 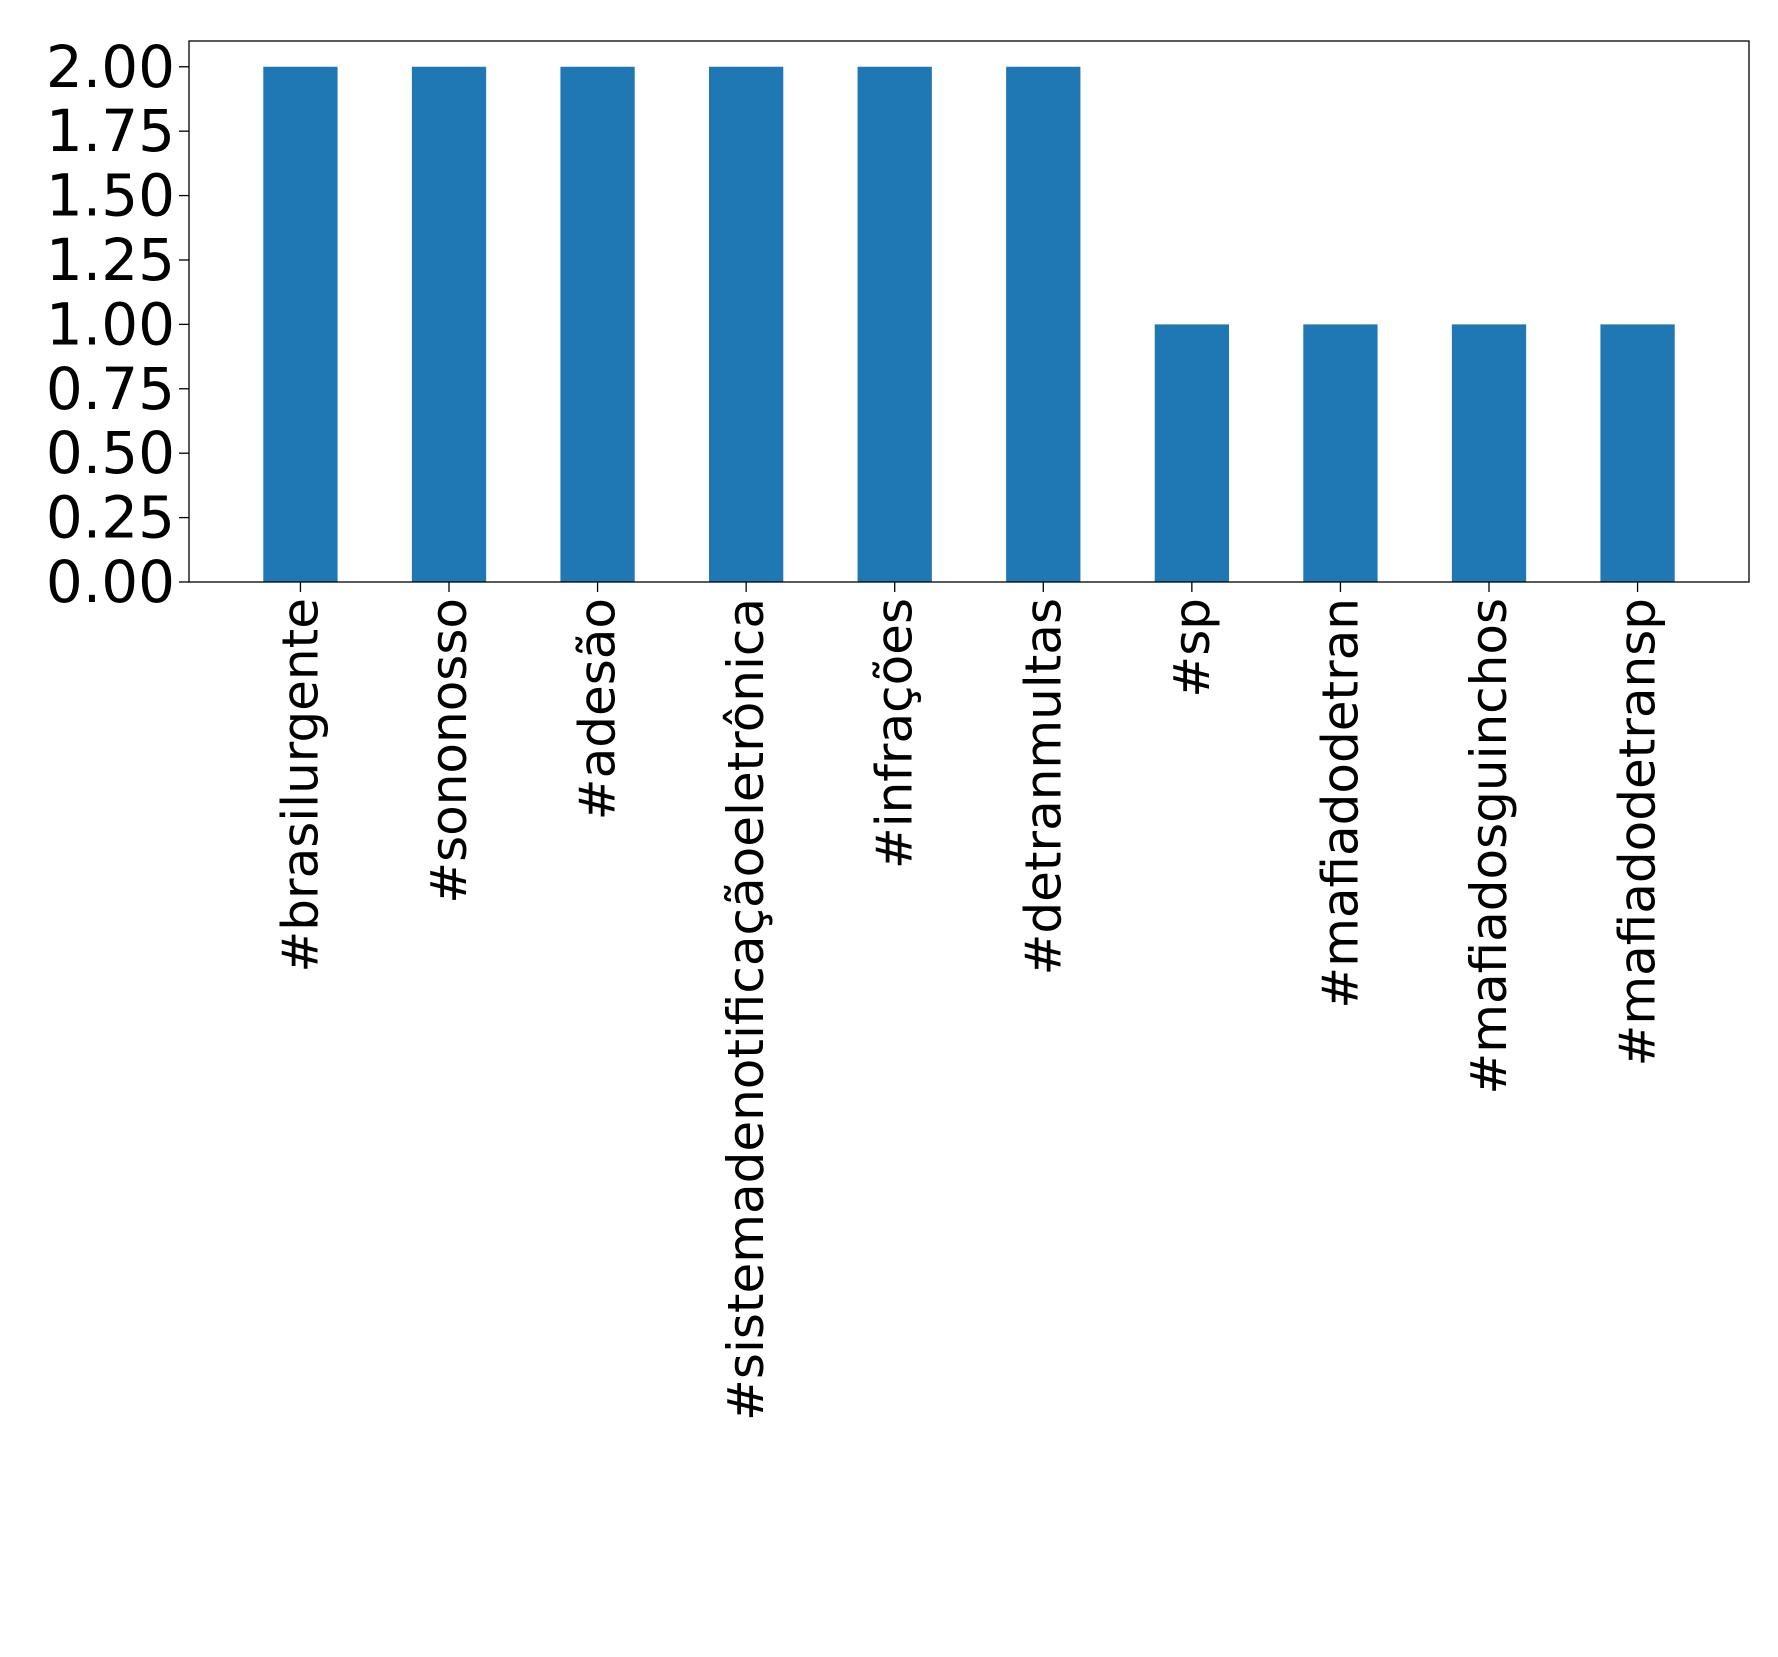 What do you see at coordinates (598, 709) in the screenshot?
I see `x-tick-label: #adesão` at bounding box center [598, 709].